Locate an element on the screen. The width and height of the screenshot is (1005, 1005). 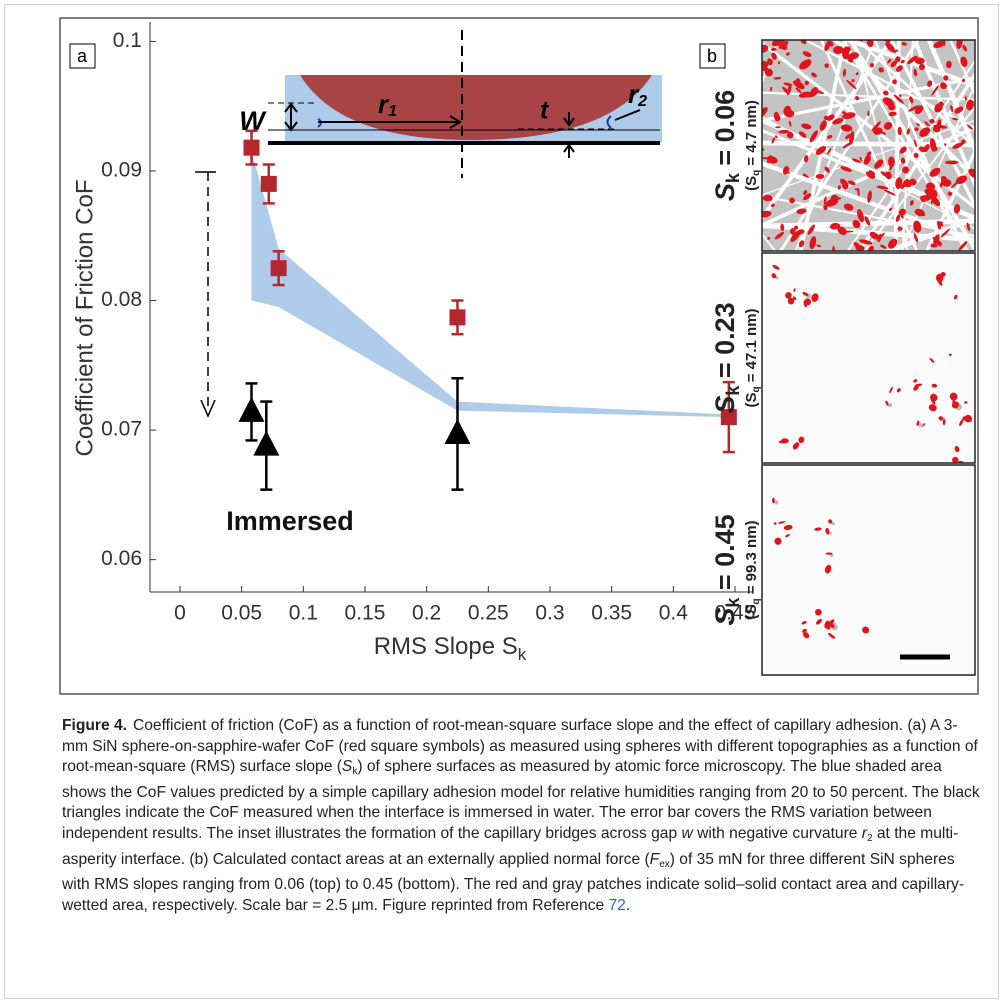
slope-label-value: = 0.23 is located at coordinates (725, 343).